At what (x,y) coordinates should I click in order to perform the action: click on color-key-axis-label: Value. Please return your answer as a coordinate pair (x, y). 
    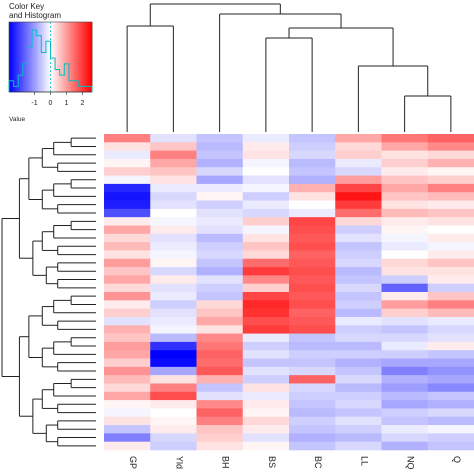
    Looking at the image, I should click on (17, 119).